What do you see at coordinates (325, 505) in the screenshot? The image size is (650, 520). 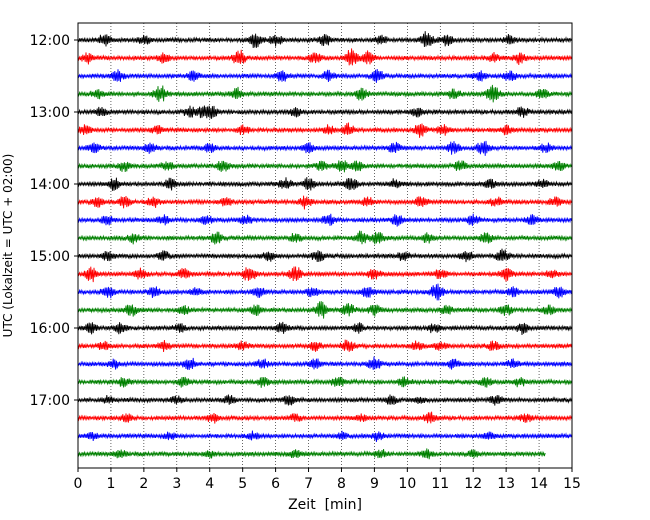 I see `x-axis-label: Zeit [min]` at bounding box center [325, 505].